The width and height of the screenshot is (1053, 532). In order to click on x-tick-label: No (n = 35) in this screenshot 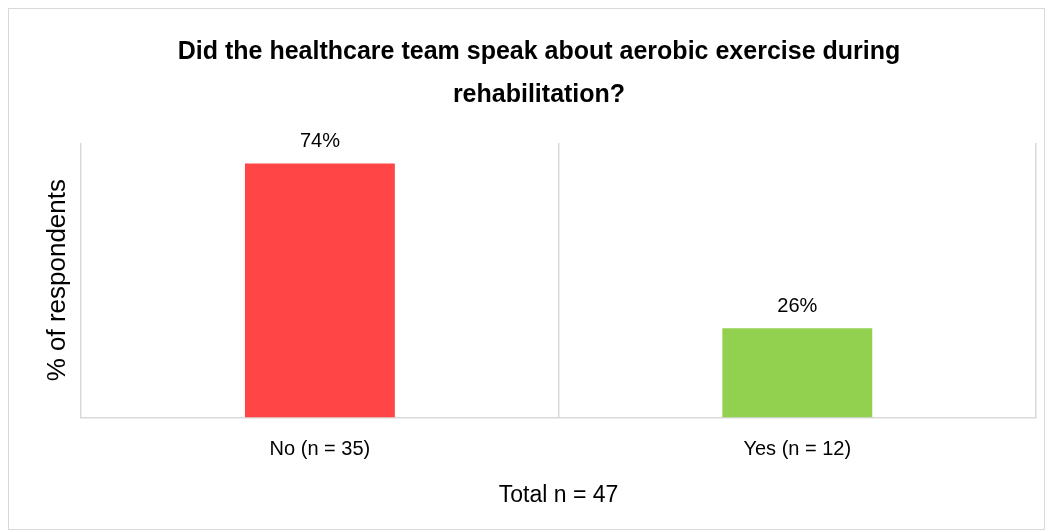, I will do `click(320, 447)`.